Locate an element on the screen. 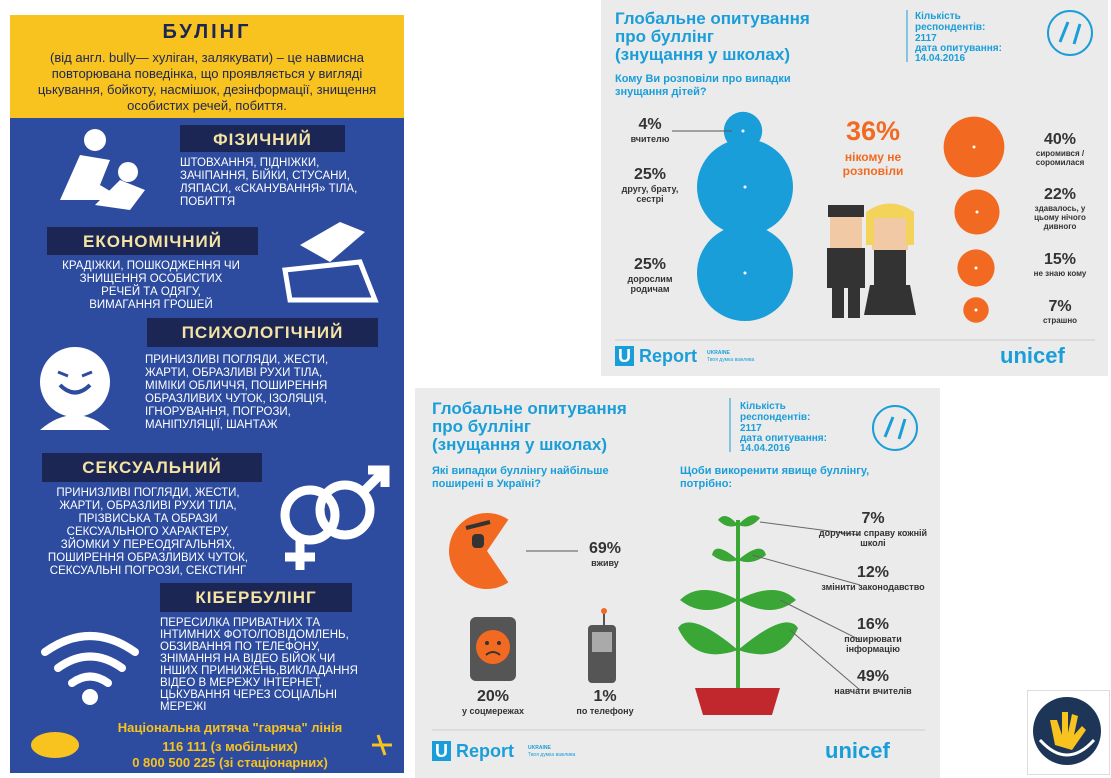 The width and height of the screenshot is (1111, 778). live-share is located at coordinates (479, 551).